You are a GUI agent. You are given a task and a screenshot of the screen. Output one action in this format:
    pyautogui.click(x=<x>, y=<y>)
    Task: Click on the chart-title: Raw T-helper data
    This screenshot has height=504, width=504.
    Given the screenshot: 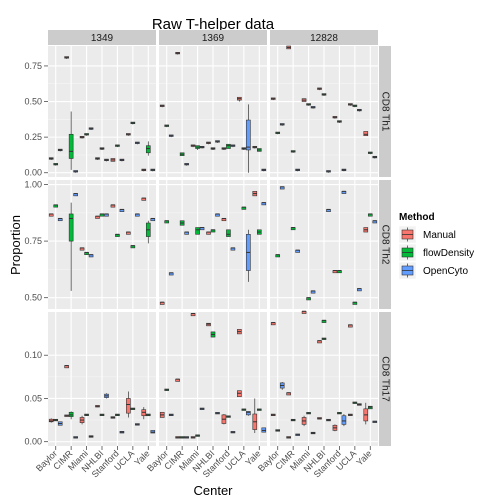 What is the action you would take?
    pyautogui.click(x=213, y=24)
    